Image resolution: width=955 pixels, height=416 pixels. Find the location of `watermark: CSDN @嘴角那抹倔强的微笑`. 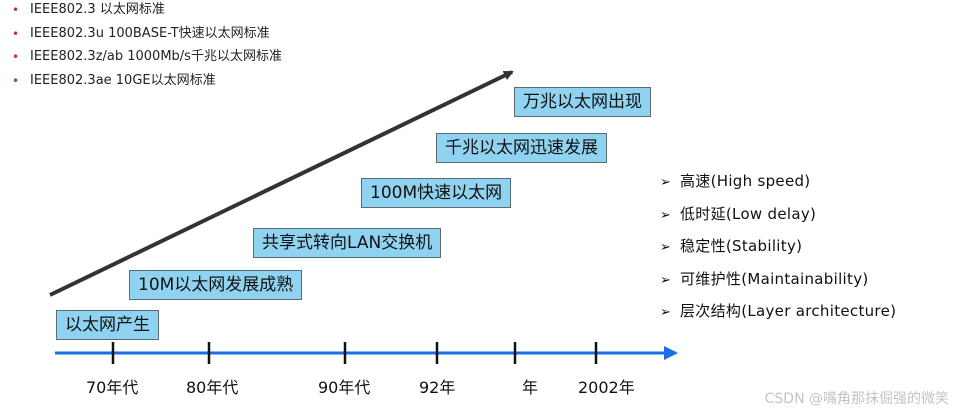

watermark: CSDN @嘴角那抹倔强的微笑 is located at coordinates (856, 399).